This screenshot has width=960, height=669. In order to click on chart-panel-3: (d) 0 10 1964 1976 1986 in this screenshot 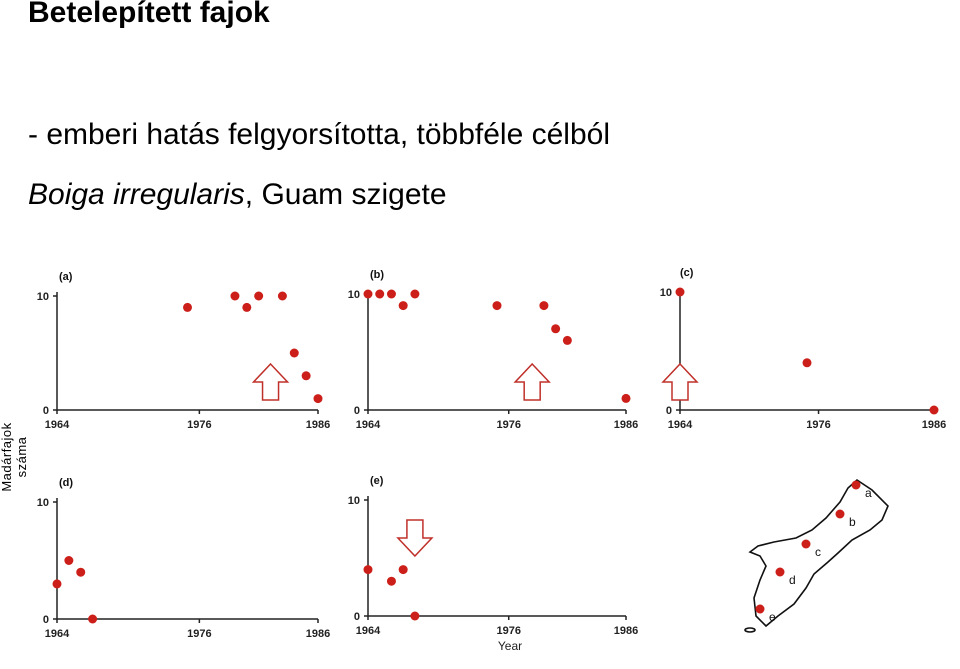, I will do `click(183, 558)`.